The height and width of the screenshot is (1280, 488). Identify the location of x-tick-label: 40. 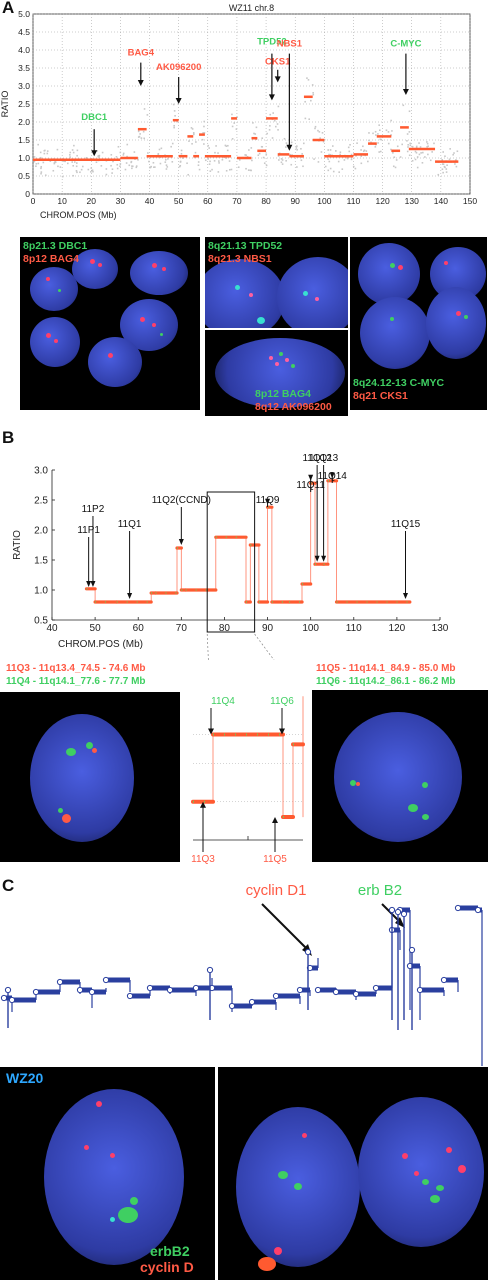
(150, 201).